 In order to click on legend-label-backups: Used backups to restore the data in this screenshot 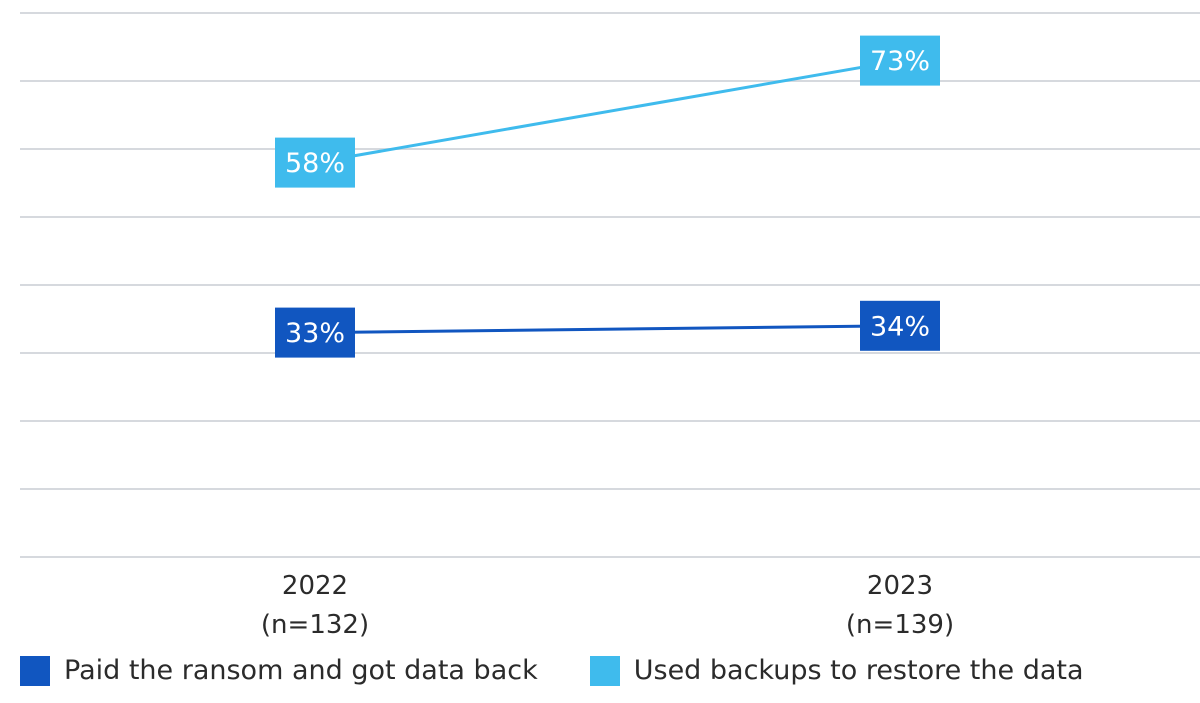, I will do `click(858, 670)`.